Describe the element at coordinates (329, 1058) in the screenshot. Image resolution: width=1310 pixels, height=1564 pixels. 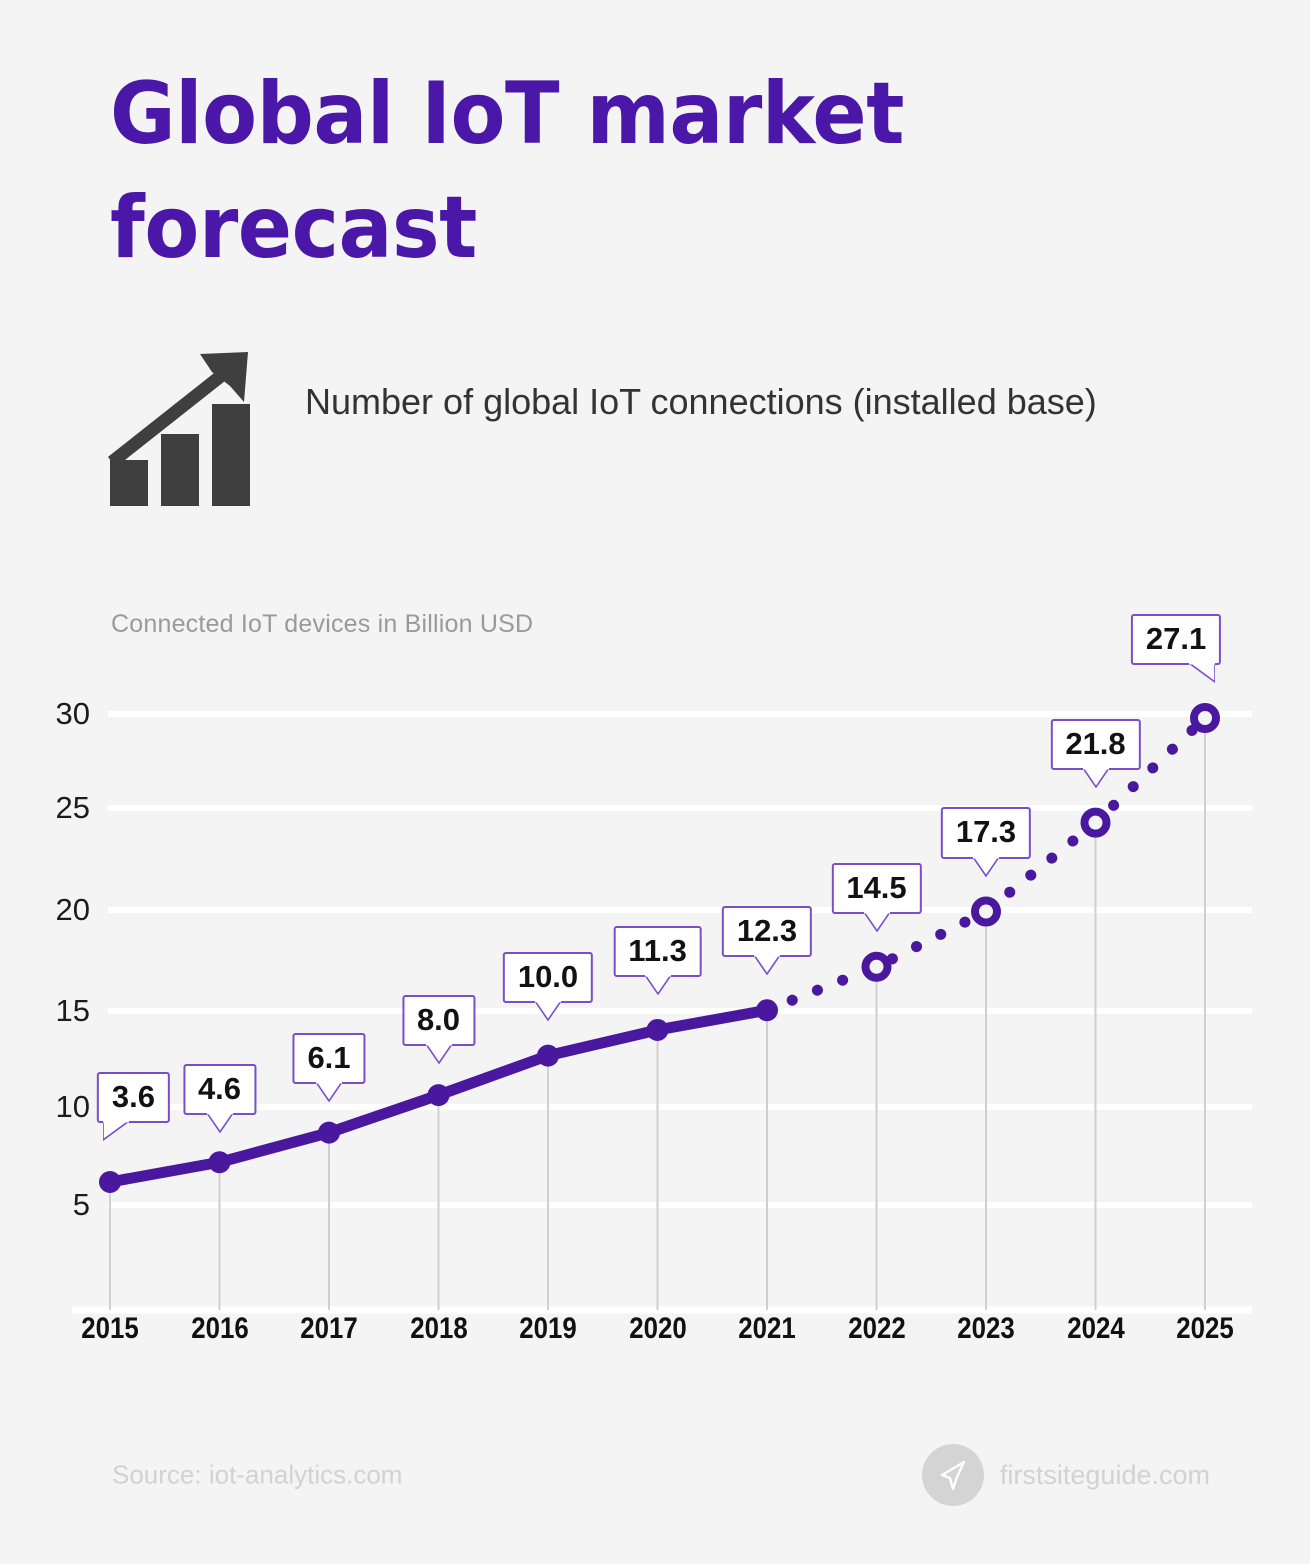
I see `data-label-callout: 6.1` at that location.